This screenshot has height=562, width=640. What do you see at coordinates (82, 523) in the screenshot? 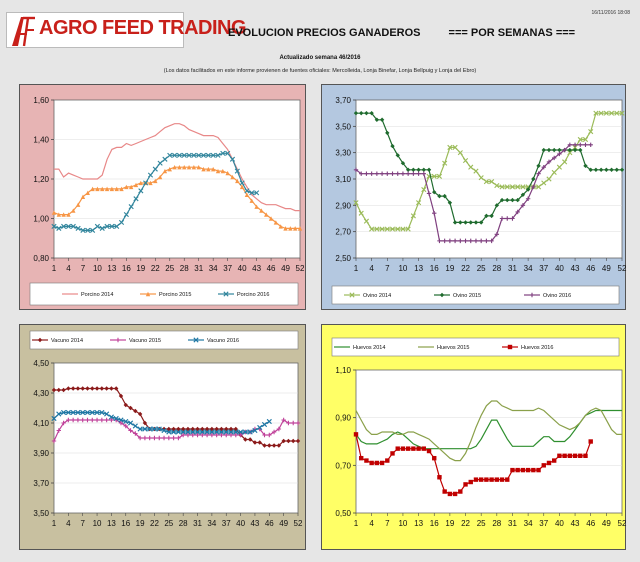
I see `vacuno-x-tick-label: 7` at bounding box center [82, 523].